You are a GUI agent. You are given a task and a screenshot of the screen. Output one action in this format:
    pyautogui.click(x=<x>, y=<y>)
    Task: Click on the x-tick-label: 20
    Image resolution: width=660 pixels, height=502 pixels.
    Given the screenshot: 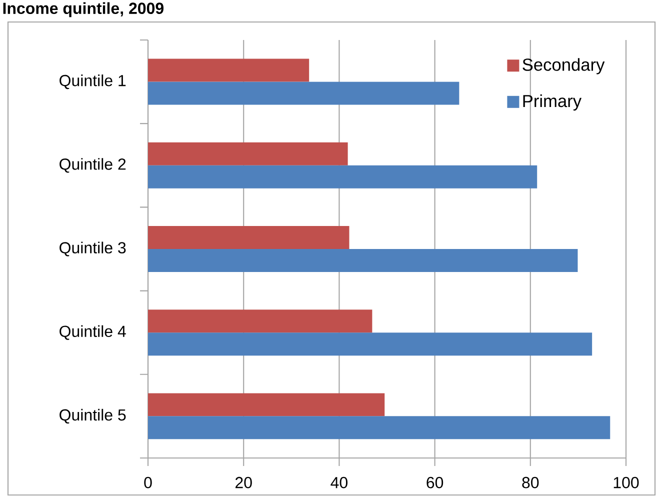 What is the action you would take?
    pyautogui.click(x=244, y=482)
    